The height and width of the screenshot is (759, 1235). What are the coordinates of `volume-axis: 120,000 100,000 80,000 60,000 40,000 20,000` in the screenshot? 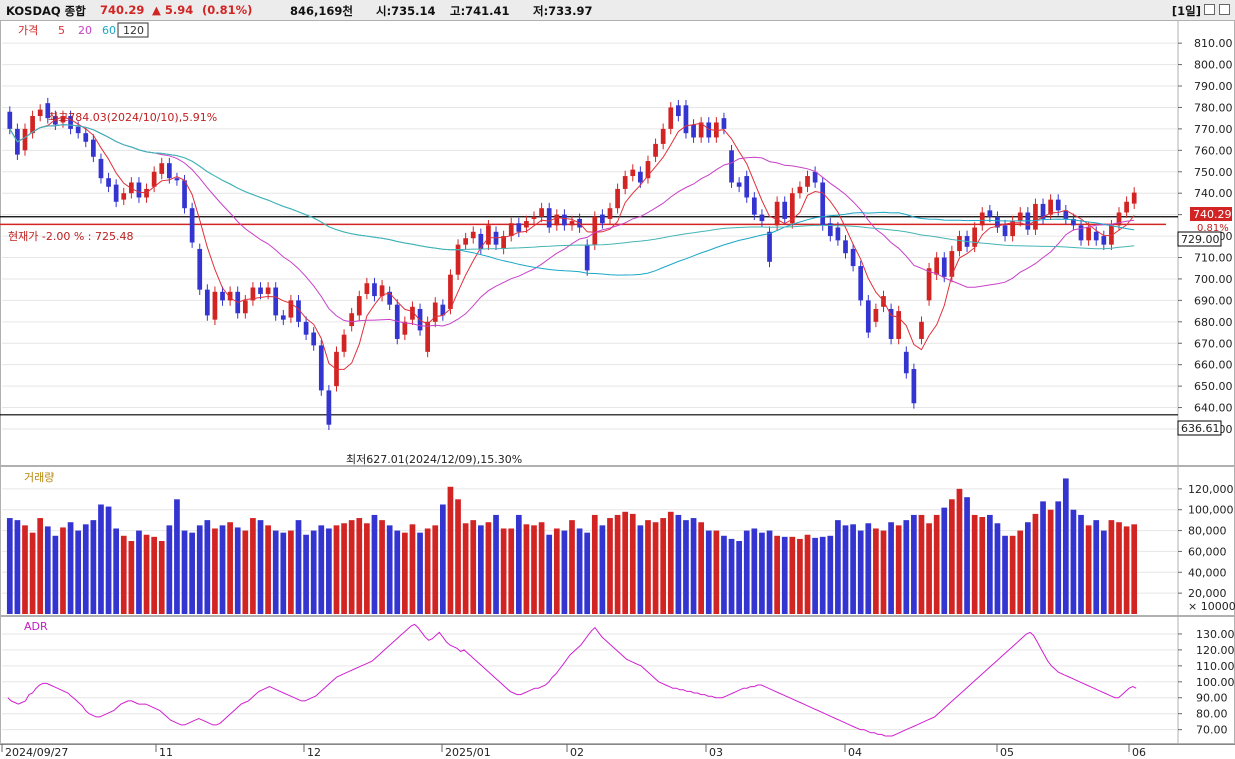 It's located at (1206, 541).